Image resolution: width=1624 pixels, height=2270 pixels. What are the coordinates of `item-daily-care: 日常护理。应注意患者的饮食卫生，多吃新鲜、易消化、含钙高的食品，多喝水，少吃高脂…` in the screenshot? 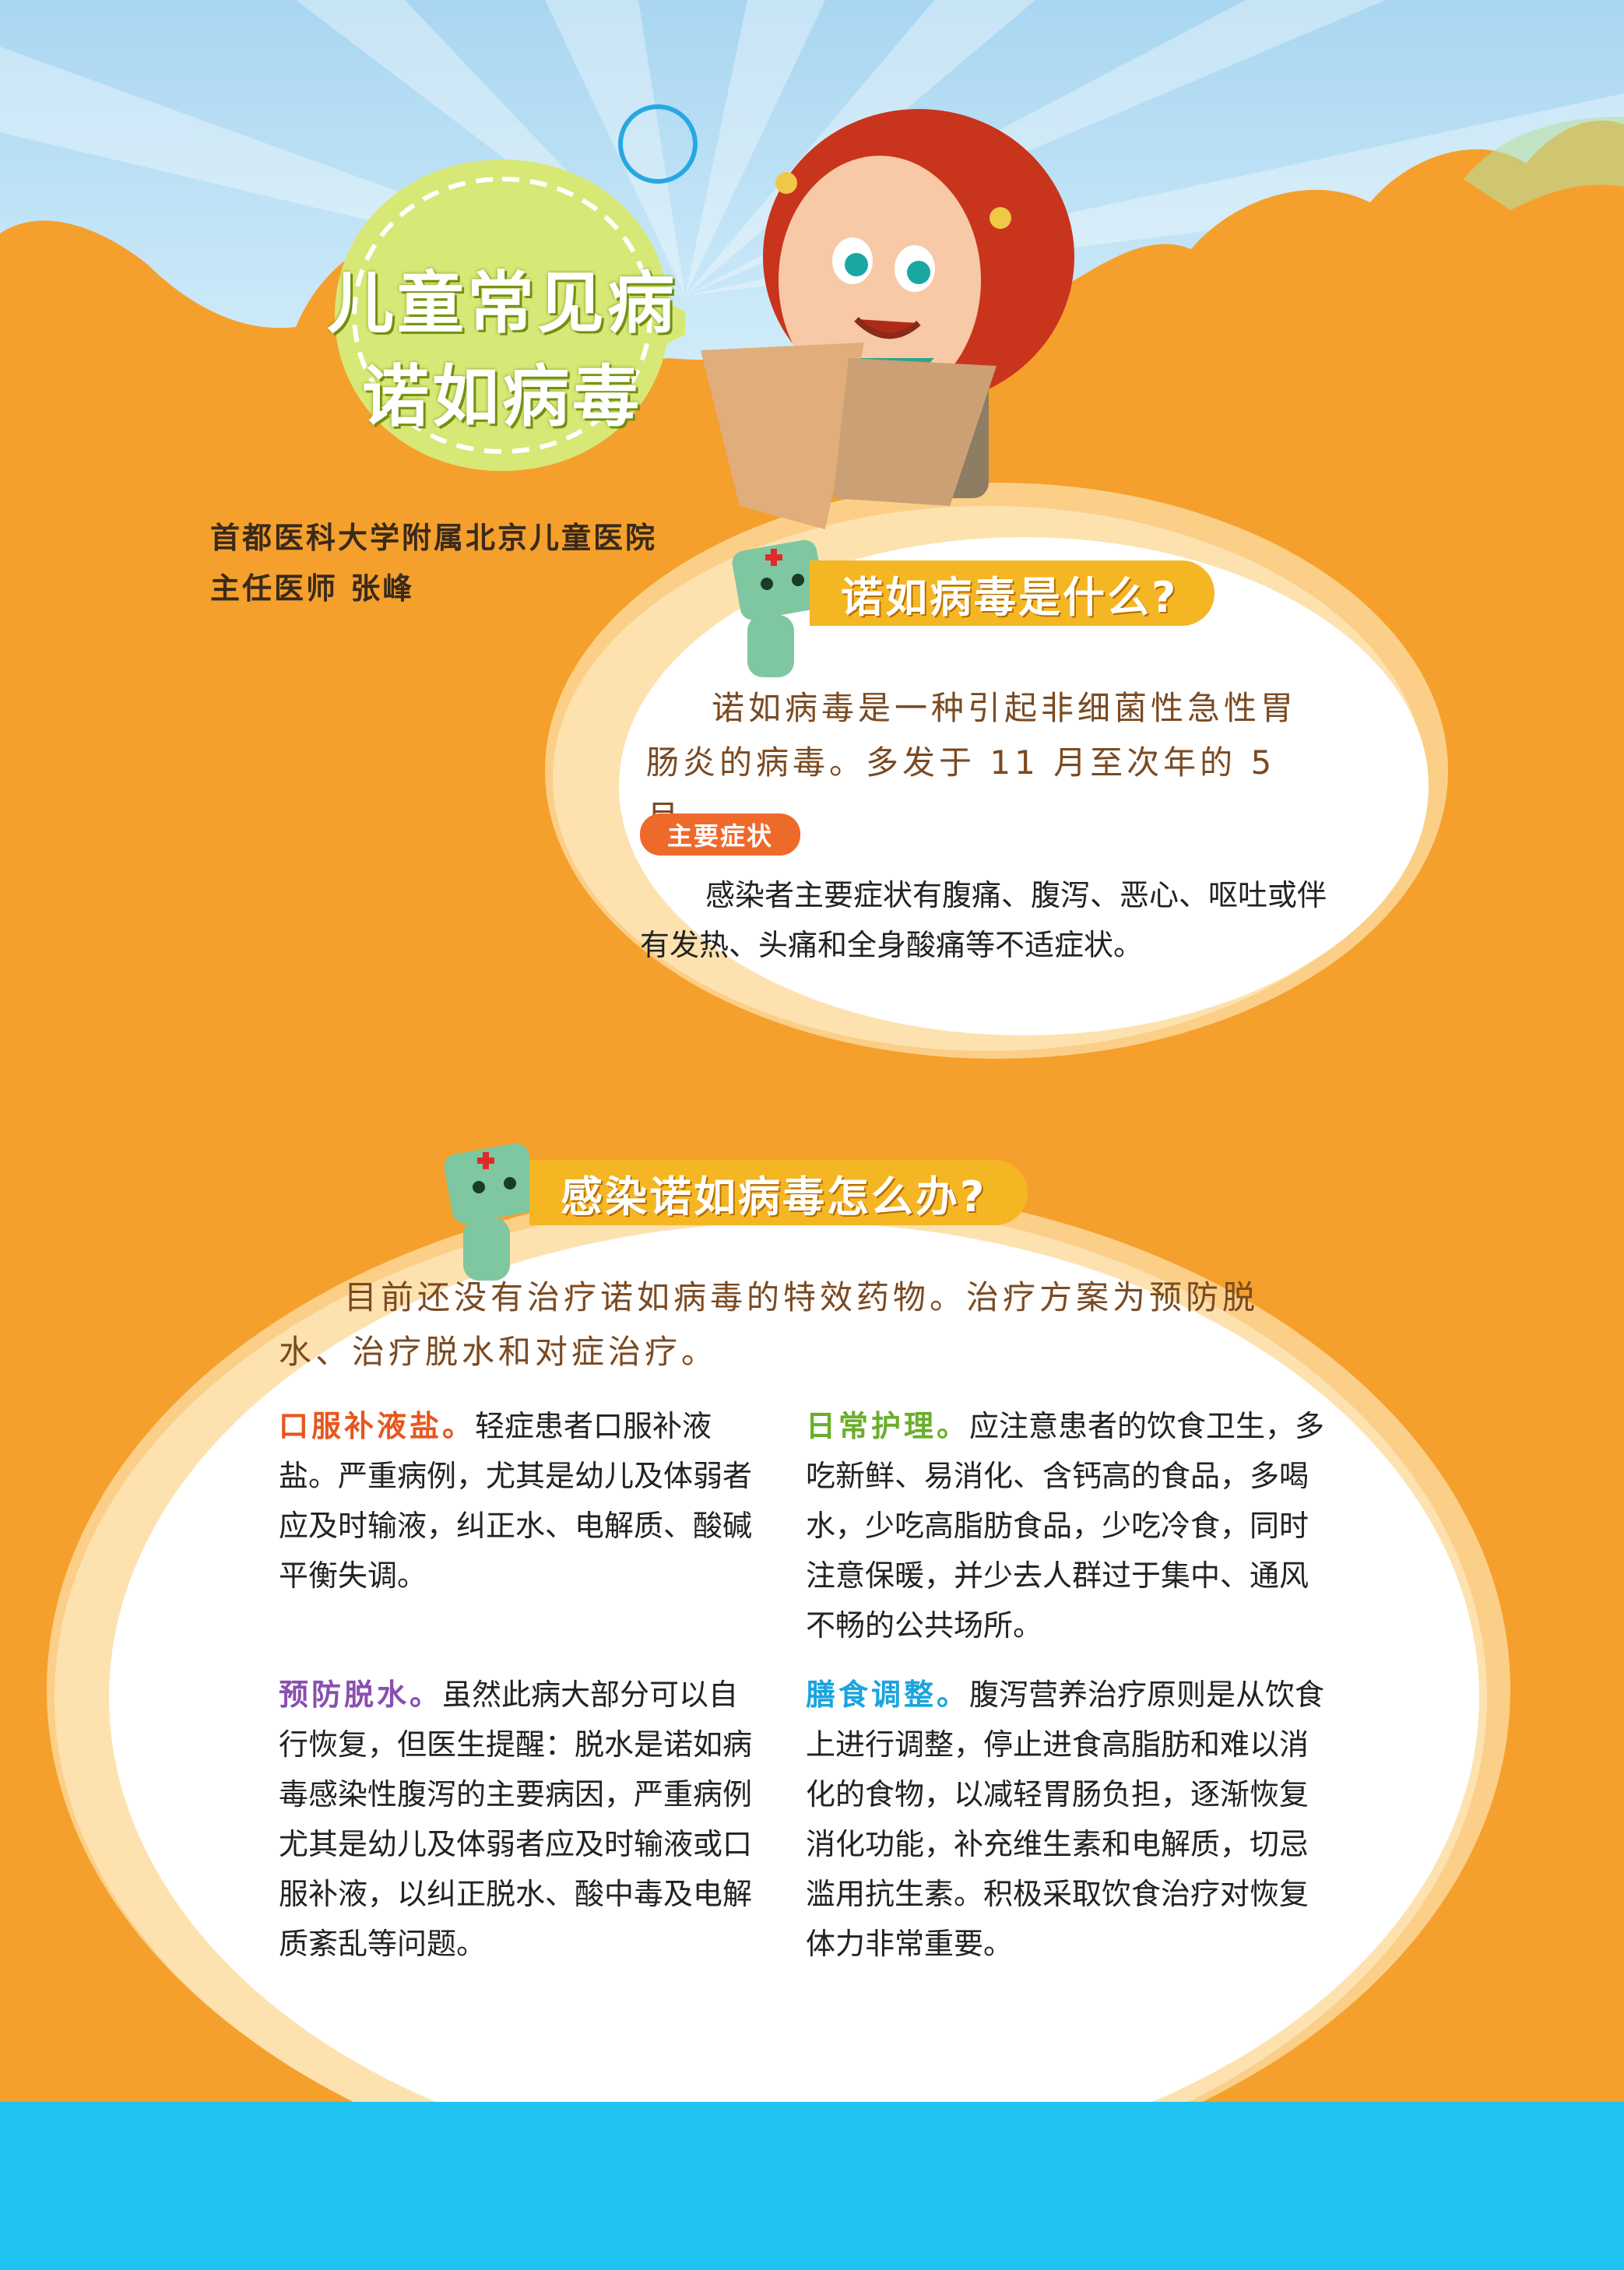 It's located at (1070, 1525).